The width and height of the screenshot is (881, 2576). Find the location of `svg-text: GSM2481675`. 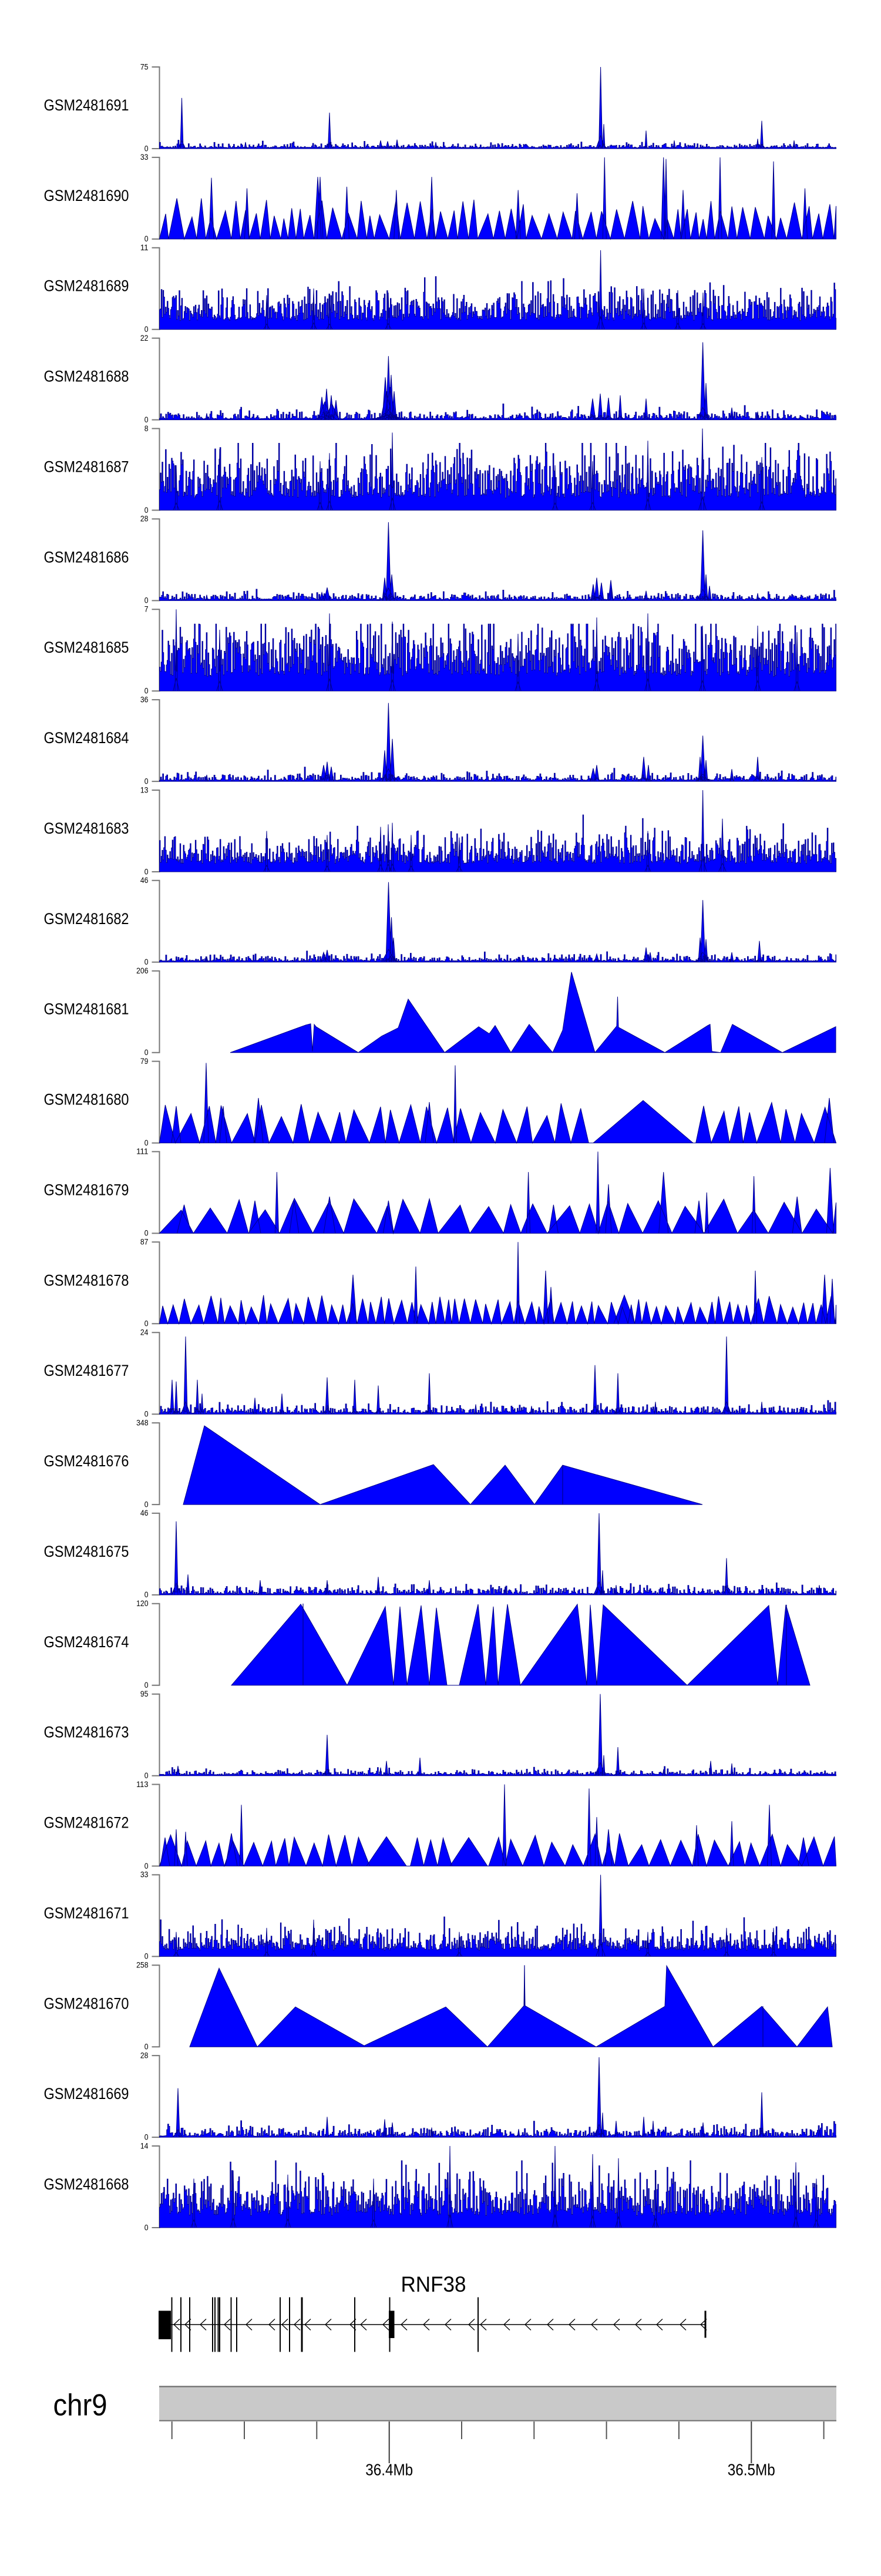

svg-text: GSM2481675 is located at coordinates (87, 1551).